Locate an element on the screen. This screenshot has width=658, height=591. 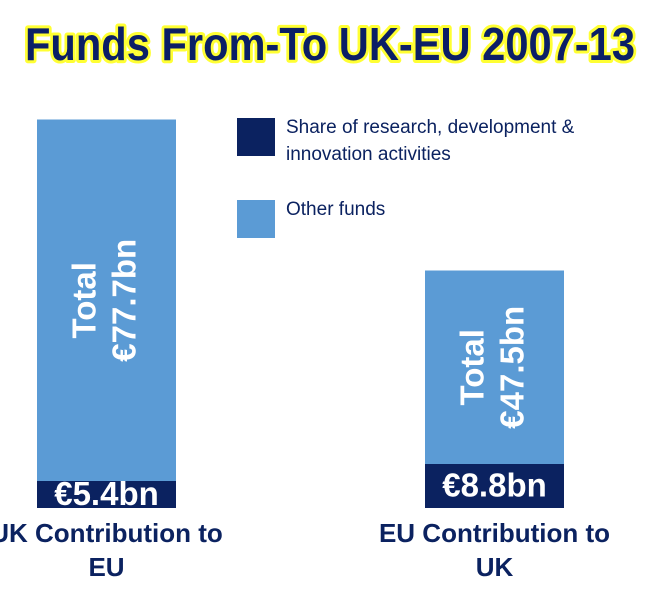
chart-title: Funds From-To UK-EU 2007-13 is located at coordinates (330, 44).